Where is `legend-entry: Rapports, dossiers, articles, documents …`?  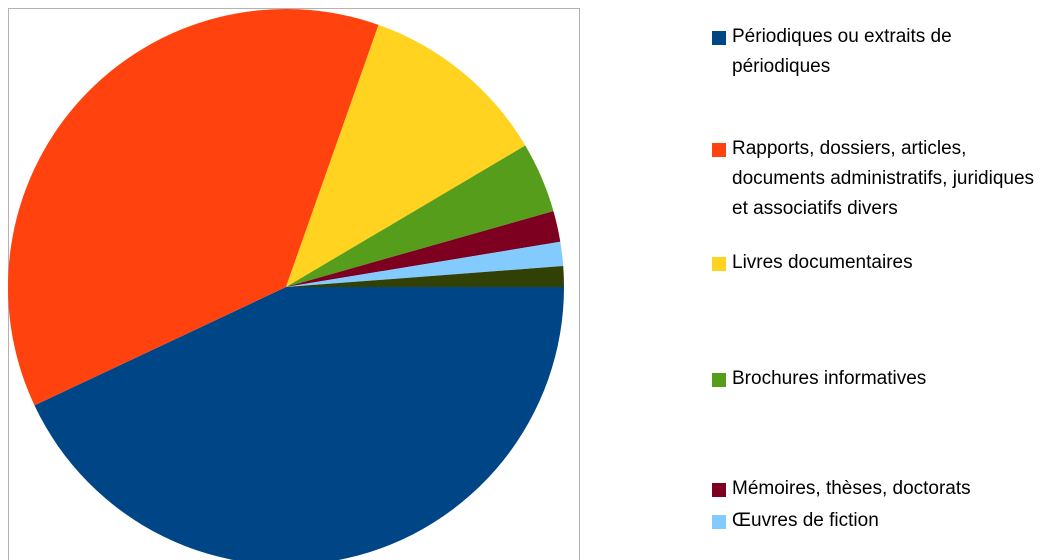 legend-entry: Rapports, dossiers, articles, documents … is located at coordinates (882, 179).